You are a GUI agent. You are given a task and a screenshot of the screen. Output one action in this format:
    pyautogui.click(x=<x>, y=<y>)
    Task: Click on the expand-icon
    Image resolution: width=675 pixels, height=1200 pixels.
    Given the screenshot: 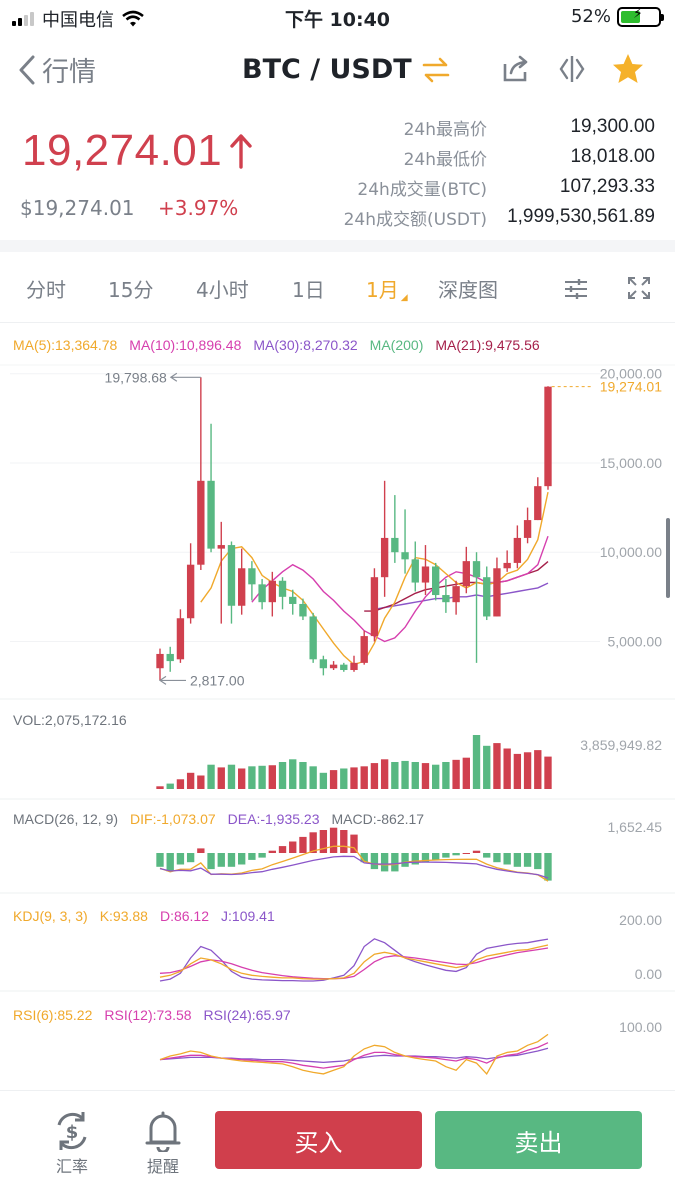 What is the action you would take?
    pyautogui.click(x=639, y=288)
    